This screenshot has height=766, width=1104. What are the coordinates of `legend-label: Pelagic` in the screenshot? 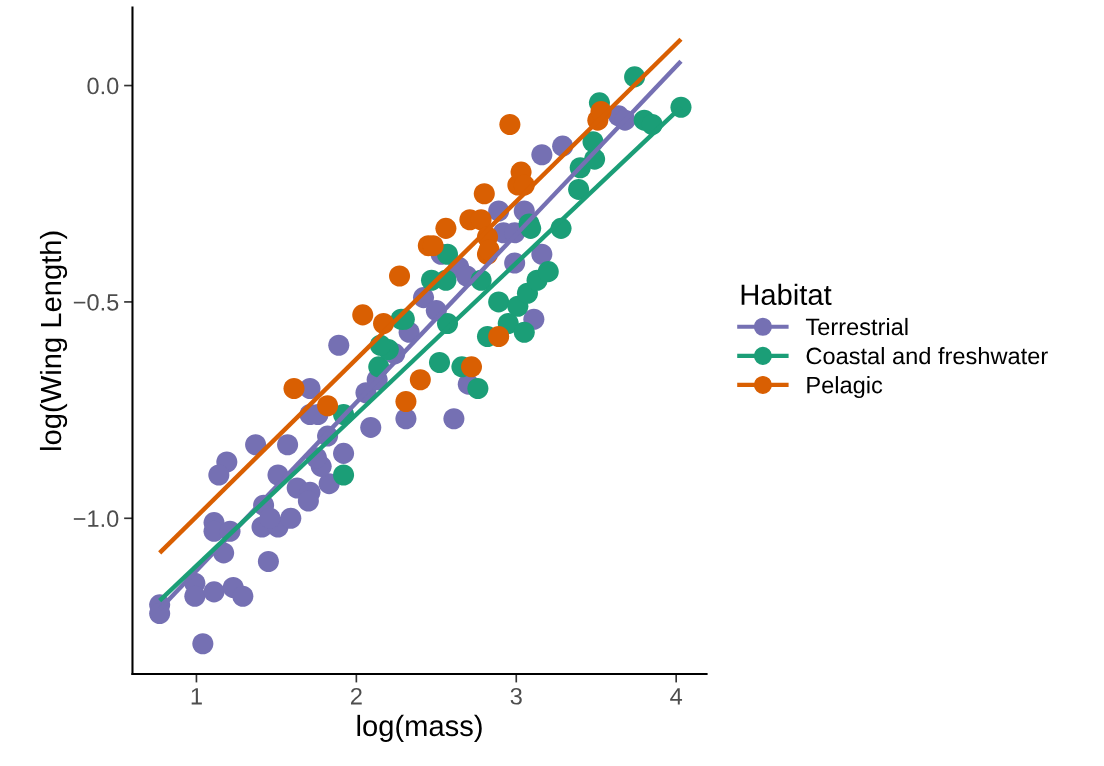 It's located at (845, 387).